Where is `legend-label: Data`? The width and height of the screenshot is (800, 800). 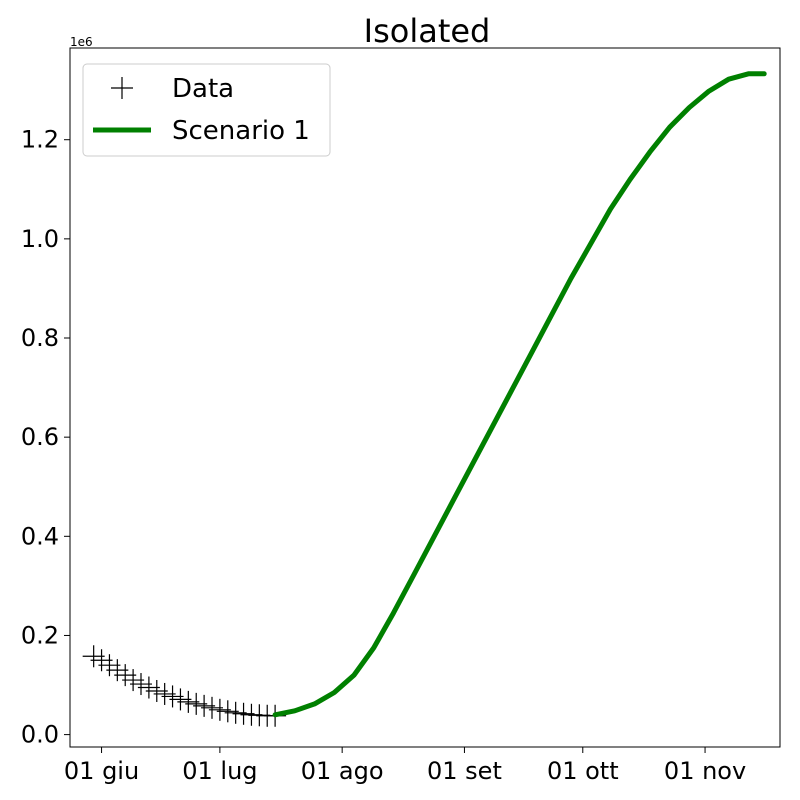 legend-label: Data is located at coordinates (203, 89).